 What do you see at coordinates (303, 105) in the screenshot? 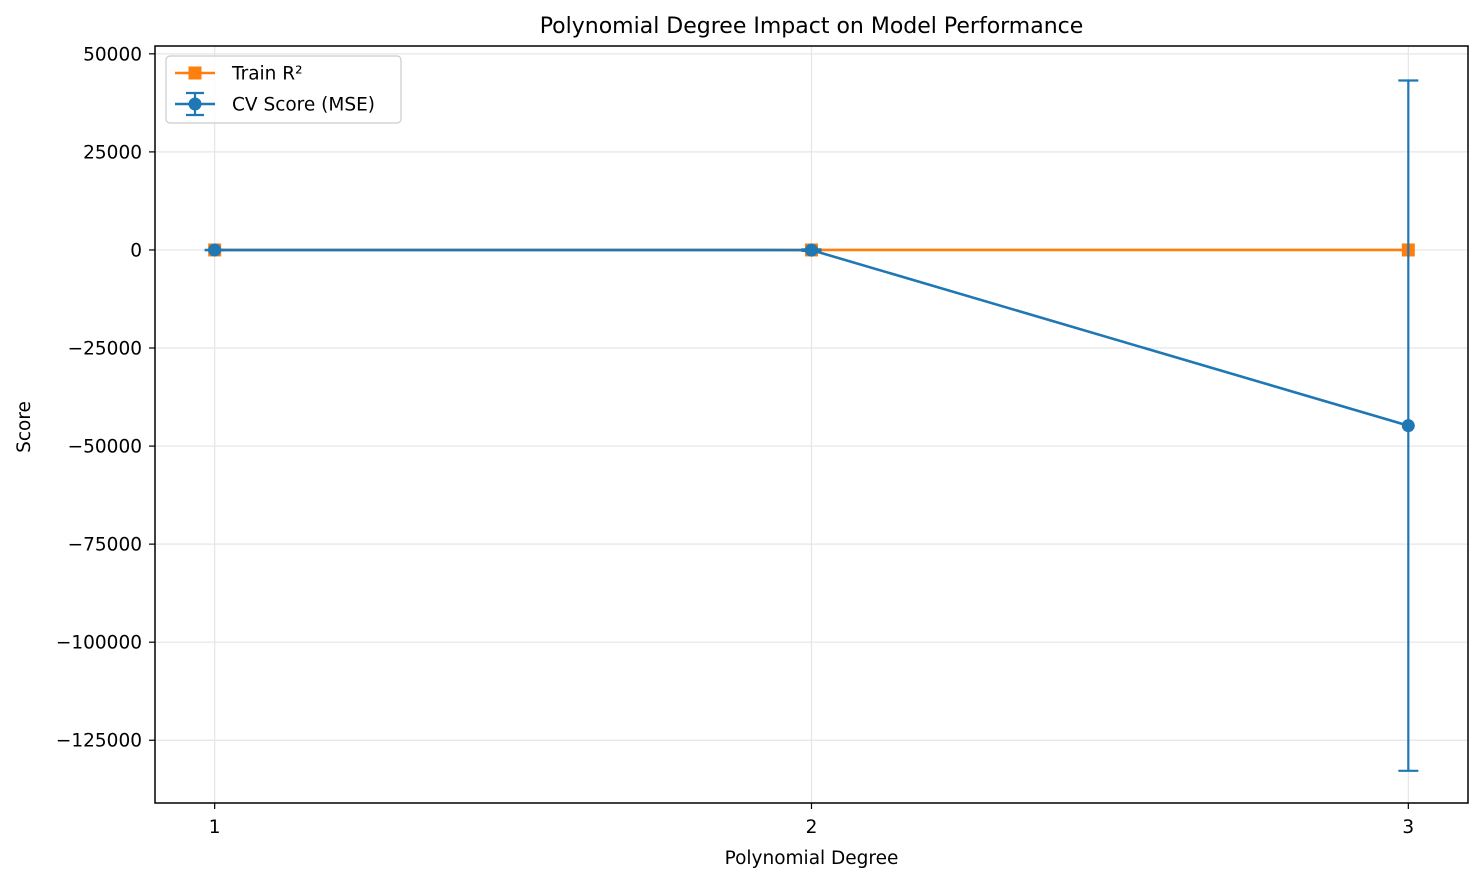
I see `legend-label: CV Score (MSE)` at bounding box center [303, 105].